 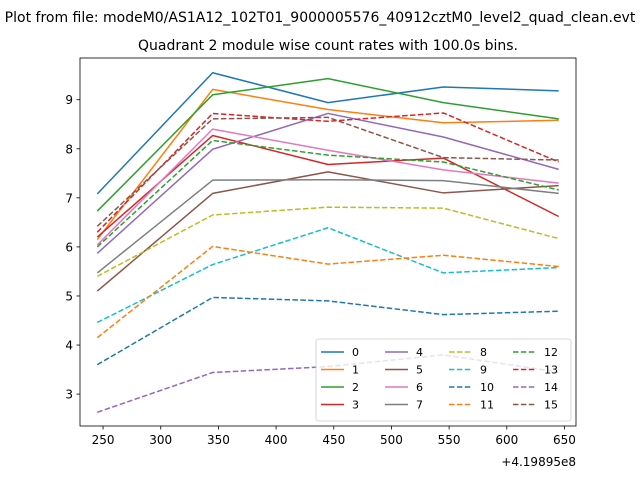 I want to click on legend-label-4: 4, so click(x=419, y=352).